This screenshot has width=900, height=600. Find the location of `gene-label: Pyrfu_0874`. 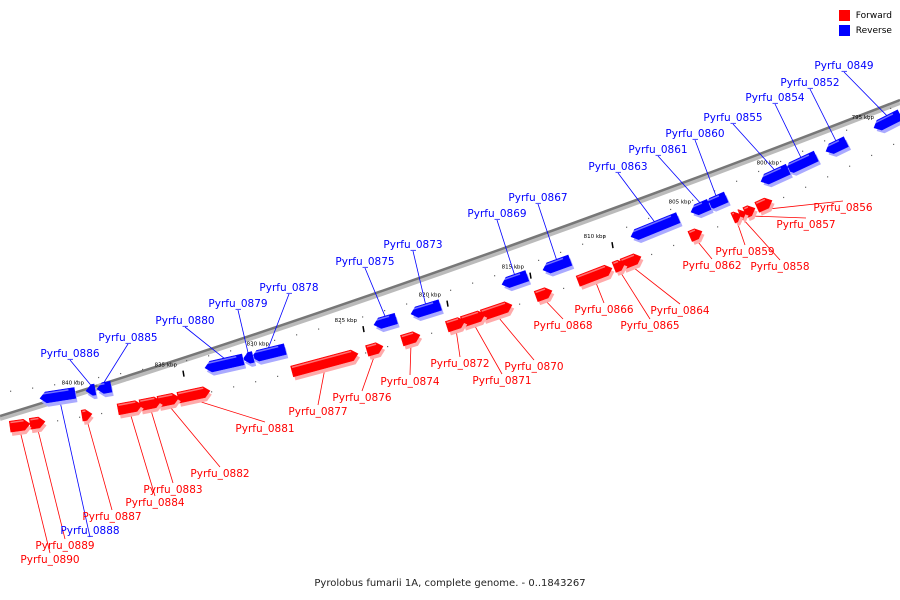

gene-label: Pyrfu_0874 is located at coordinates (410, 382).